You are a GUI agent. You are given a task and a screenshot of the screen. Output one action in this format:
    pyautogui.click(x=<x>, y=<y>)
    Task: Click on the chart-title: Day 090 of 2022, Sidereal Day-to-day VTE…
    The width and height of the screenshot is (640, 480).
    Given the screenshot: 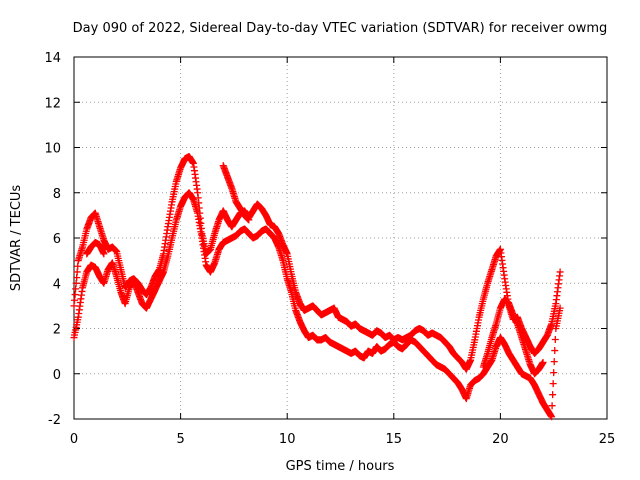 What is the action you would take?
    pyautogui.click(x=340, y=28)
    